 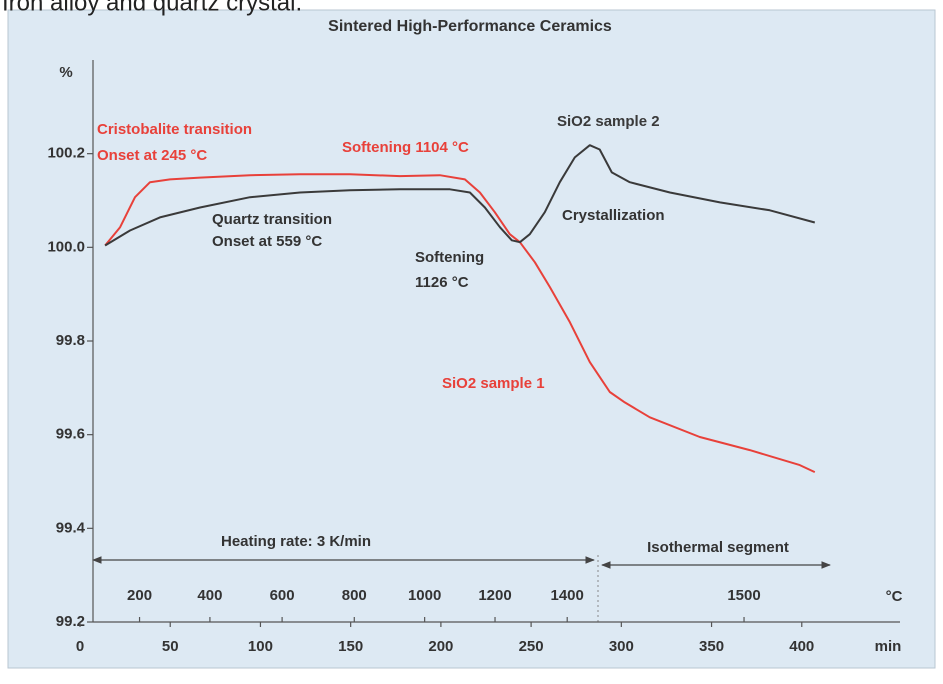 What do you see at coordinates (296, 541) in the screenshot?
I see `annotation: Heating rate: 3 K/min` at bounding box center [296, 541].